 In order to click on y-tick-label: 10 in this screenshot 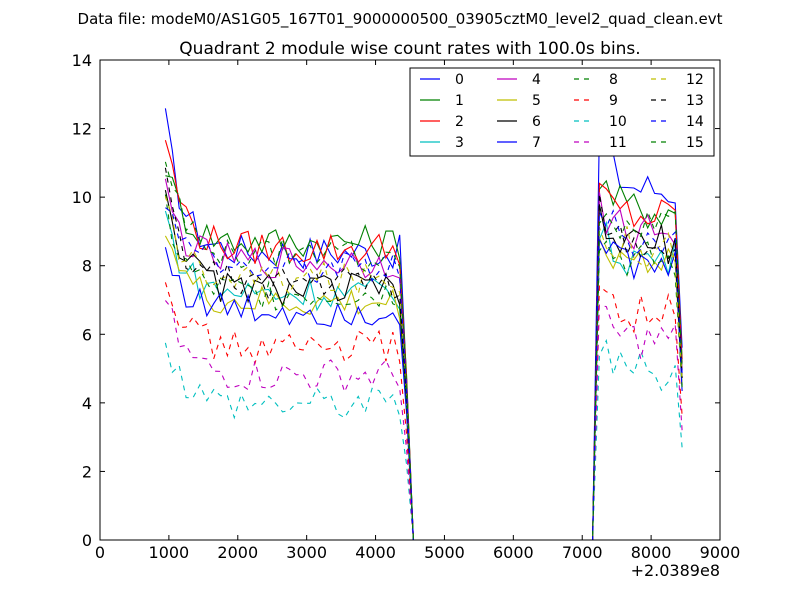, I will do `click(82, 197)`.